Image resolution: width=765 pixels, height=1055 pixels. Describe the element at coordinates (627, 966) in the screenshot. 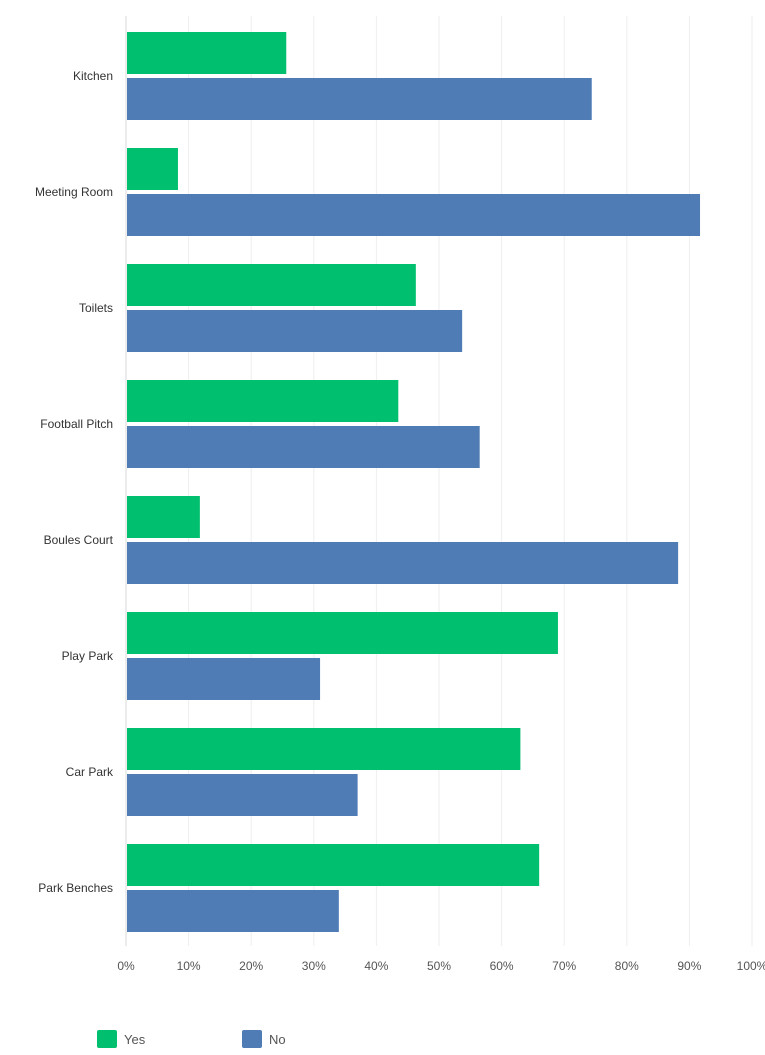

I see `x-tick-label: 80%` at that location.